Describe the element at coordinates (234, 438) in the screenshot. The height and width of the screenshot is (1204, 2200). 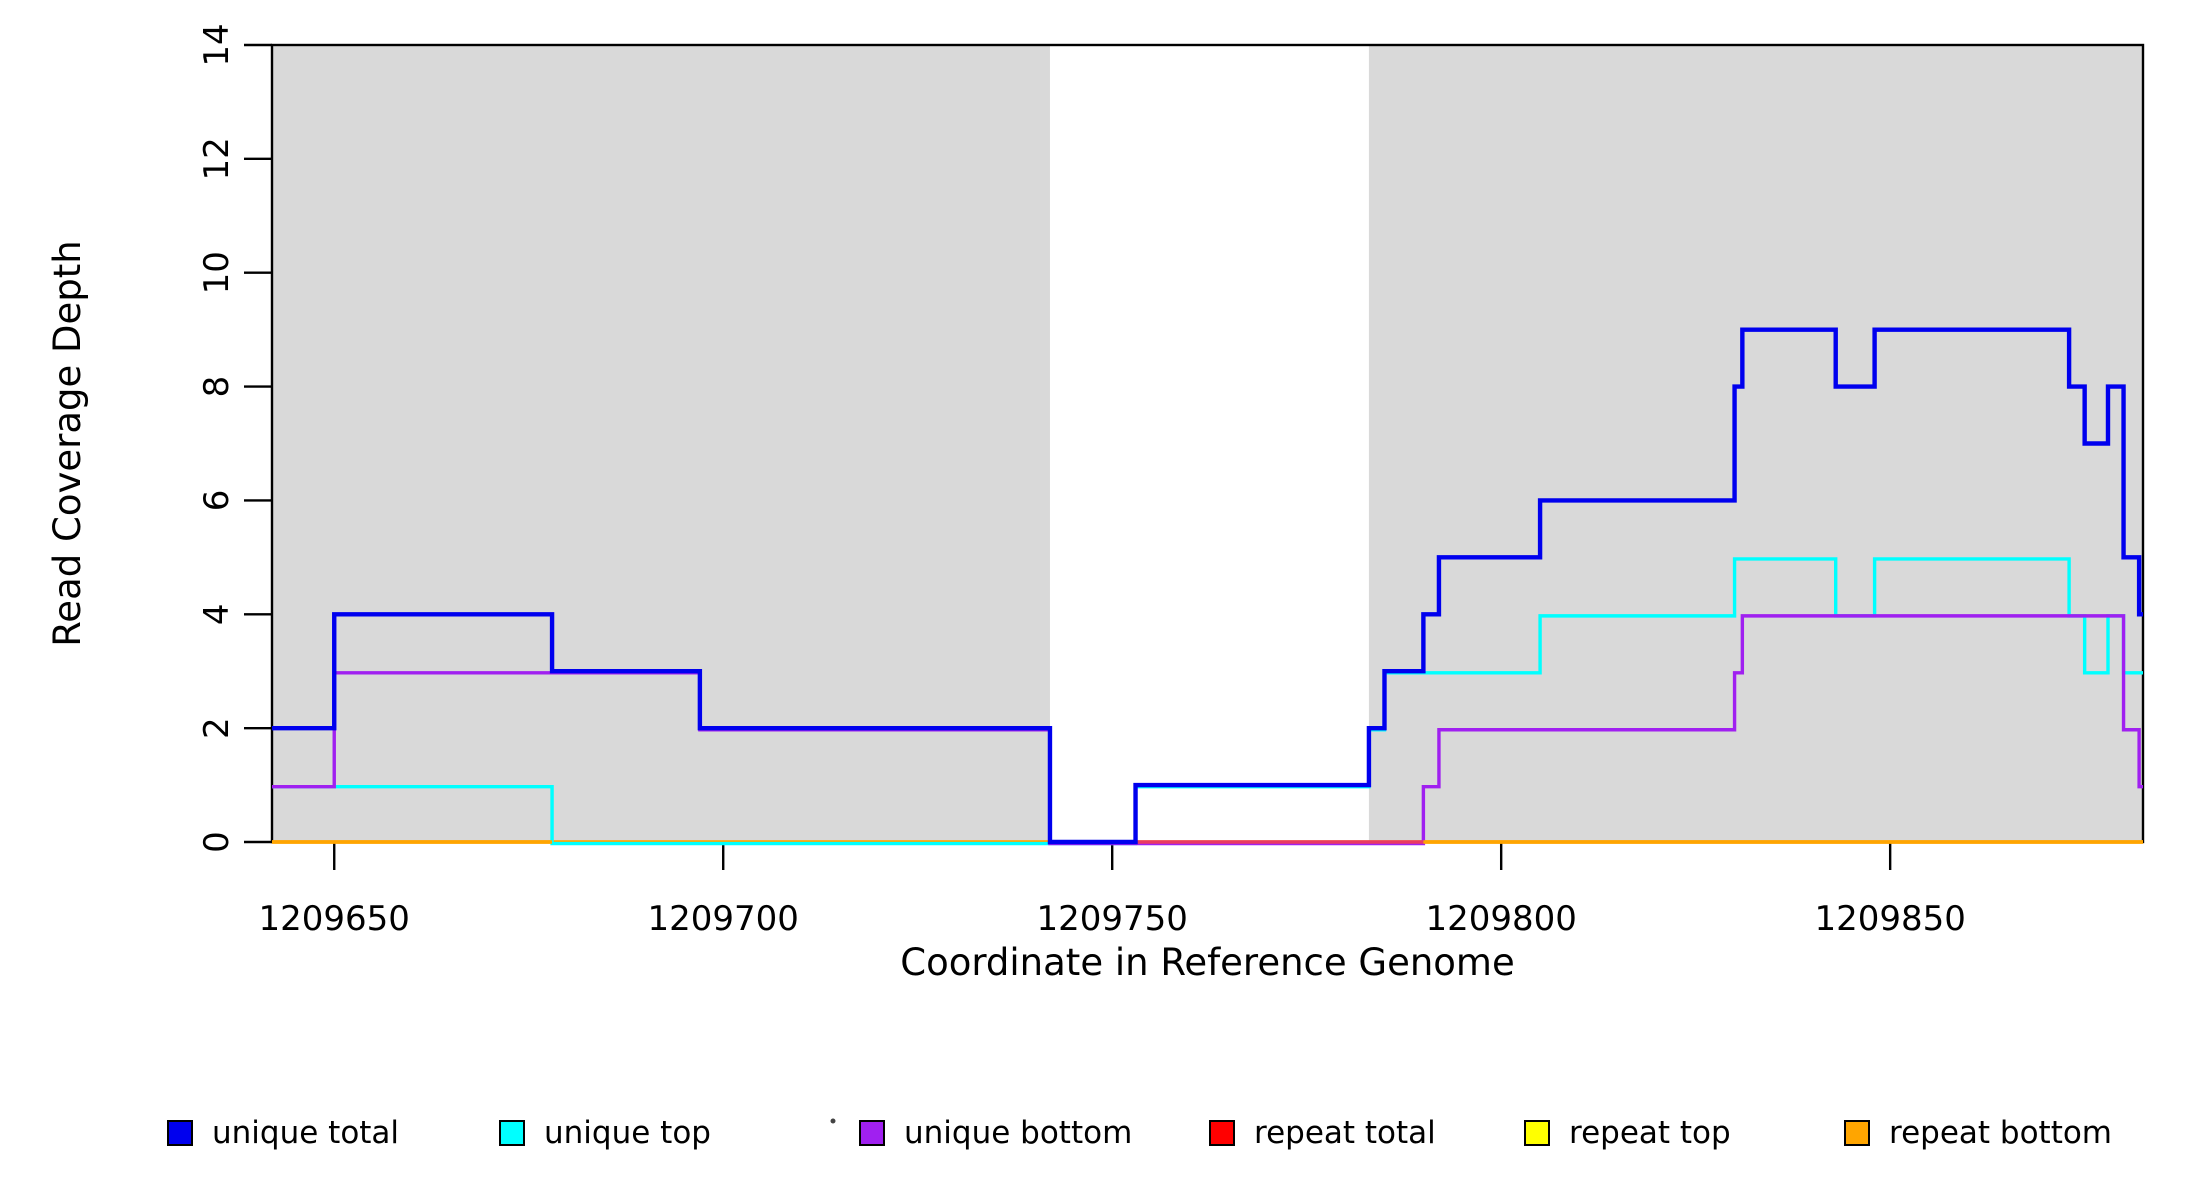
I see `y-axis: 0 2 4 6 8 10 12 14` at that location.